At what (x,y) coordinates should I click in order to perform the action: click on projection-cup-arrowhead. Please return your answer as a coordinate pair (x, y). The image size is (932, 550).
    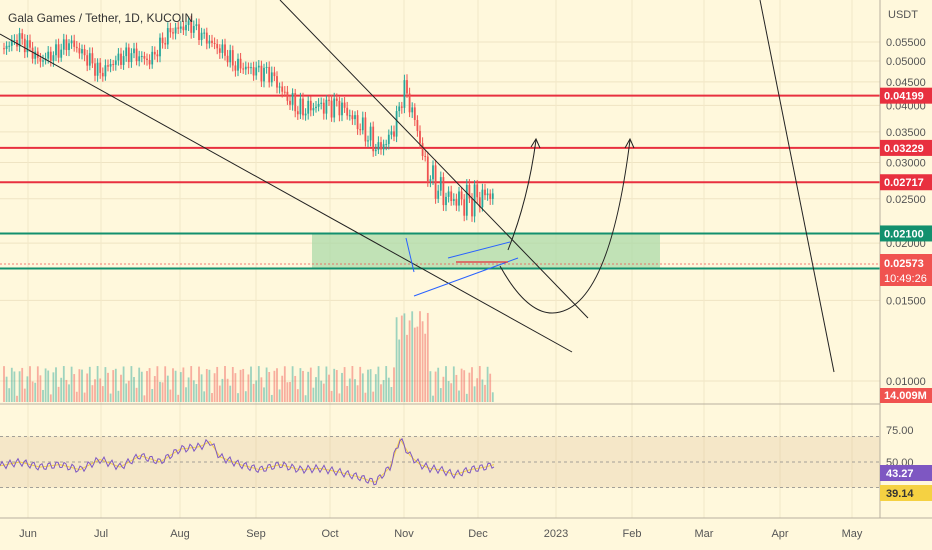
    Looking at the image, I should click on (629, 143).